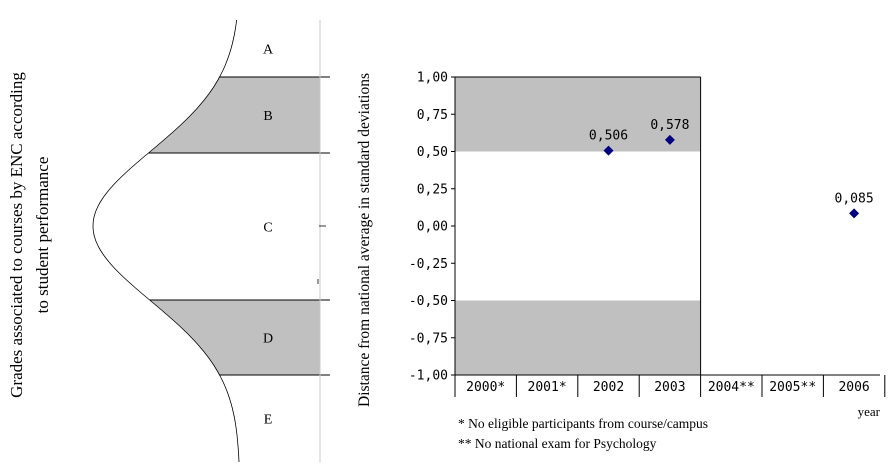  I want to click on data-label: 0,578, so click(669, 125).